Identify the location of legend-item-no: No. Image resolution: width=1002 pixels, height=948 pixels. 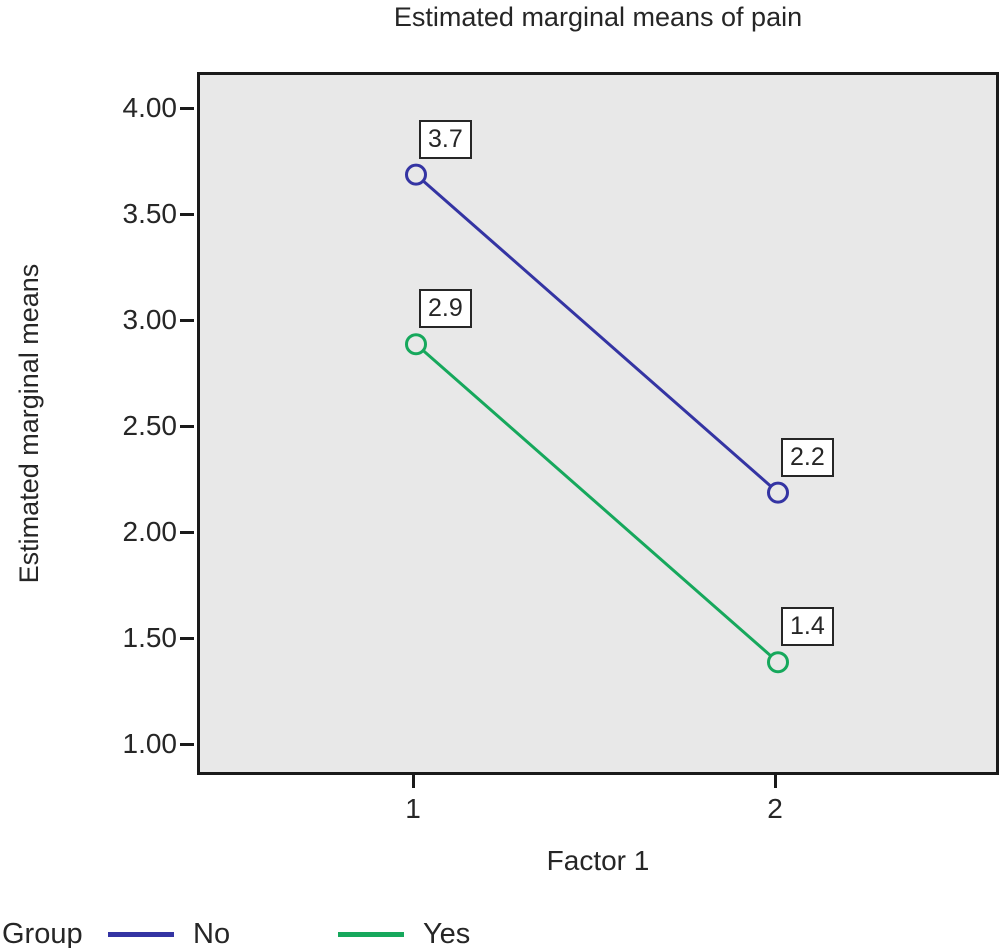
(223, 933).